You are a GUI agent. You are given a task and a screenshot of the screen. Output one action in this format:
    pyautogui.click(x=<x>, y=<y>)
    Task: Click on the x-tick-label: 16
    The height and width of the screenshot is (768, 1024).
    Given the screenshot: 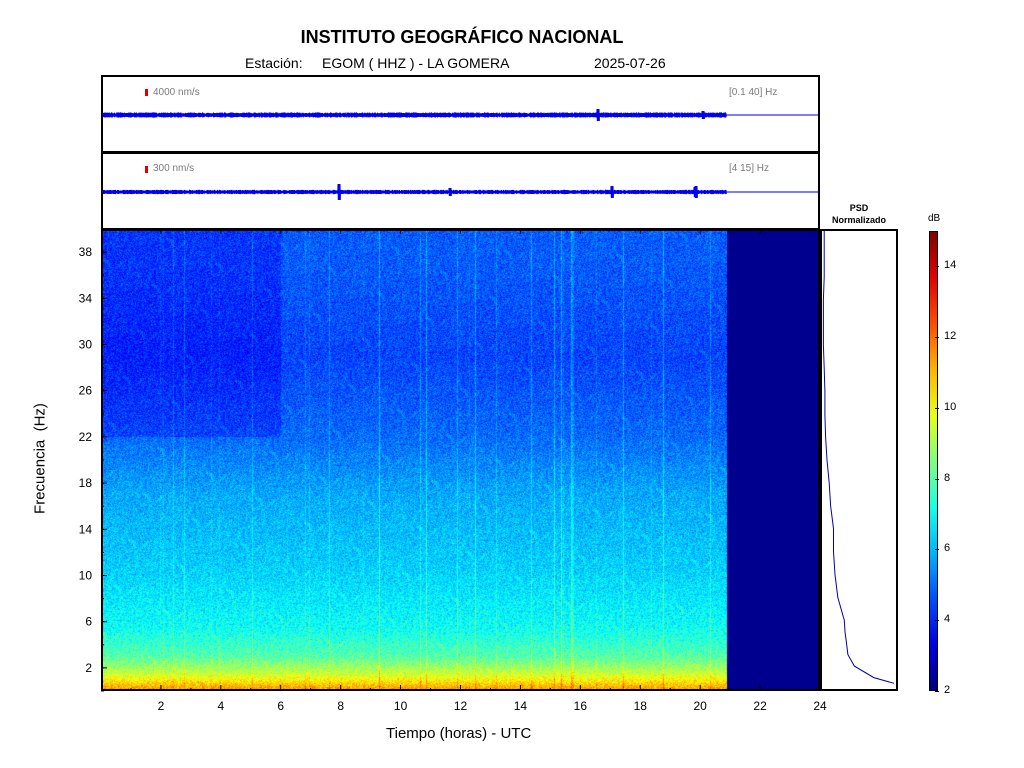 What is the action you would take?
    pyautogui.click(x=581, y=706)
    